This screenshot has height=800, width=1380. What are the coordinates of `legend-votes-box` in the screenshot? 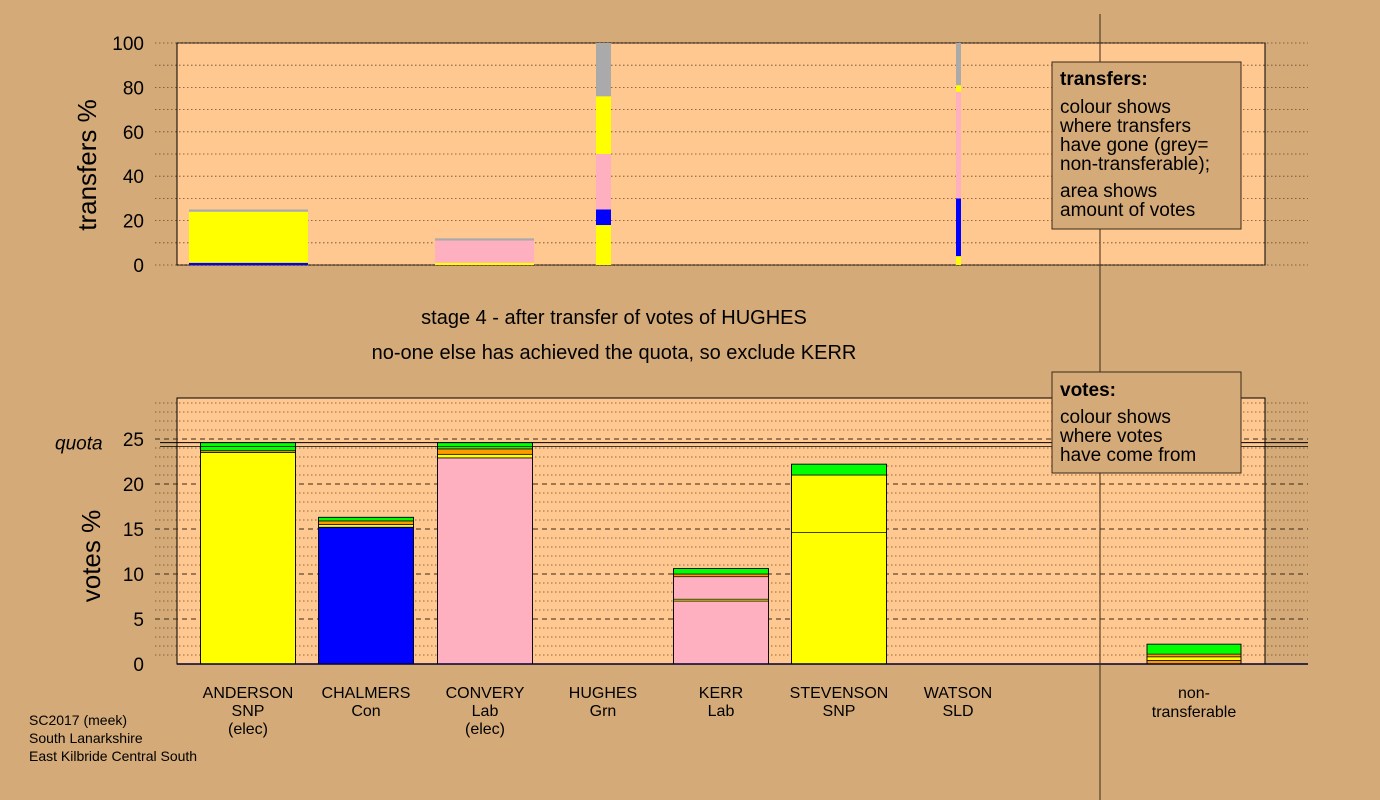 It's located at (1146, 422).